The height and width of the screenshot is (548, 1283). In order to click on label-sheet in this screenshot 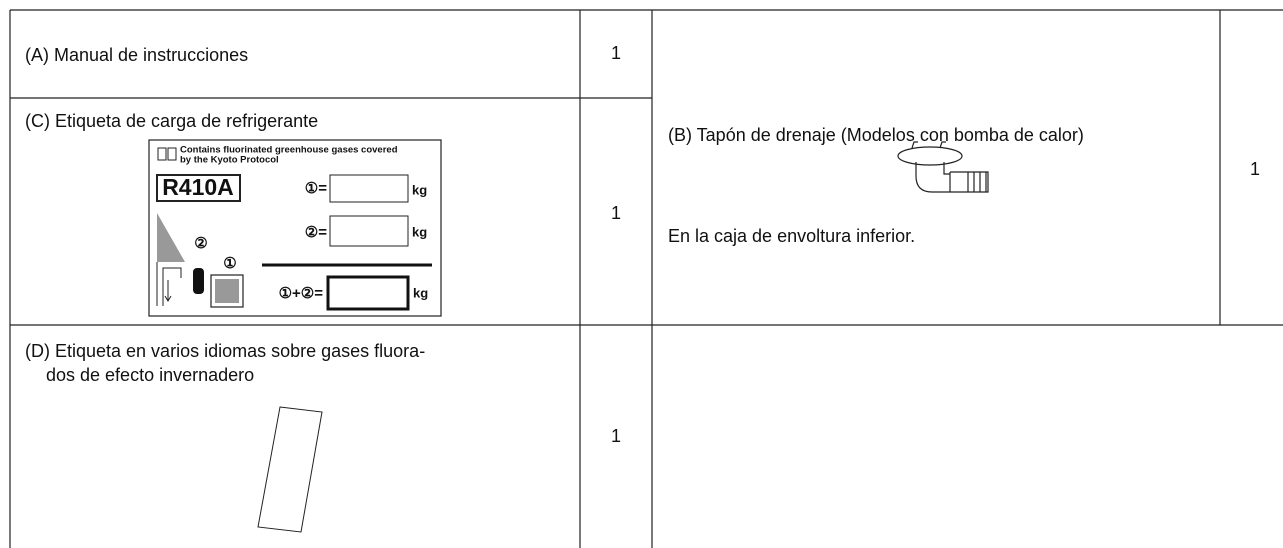, I will do `click(290, 469)`.